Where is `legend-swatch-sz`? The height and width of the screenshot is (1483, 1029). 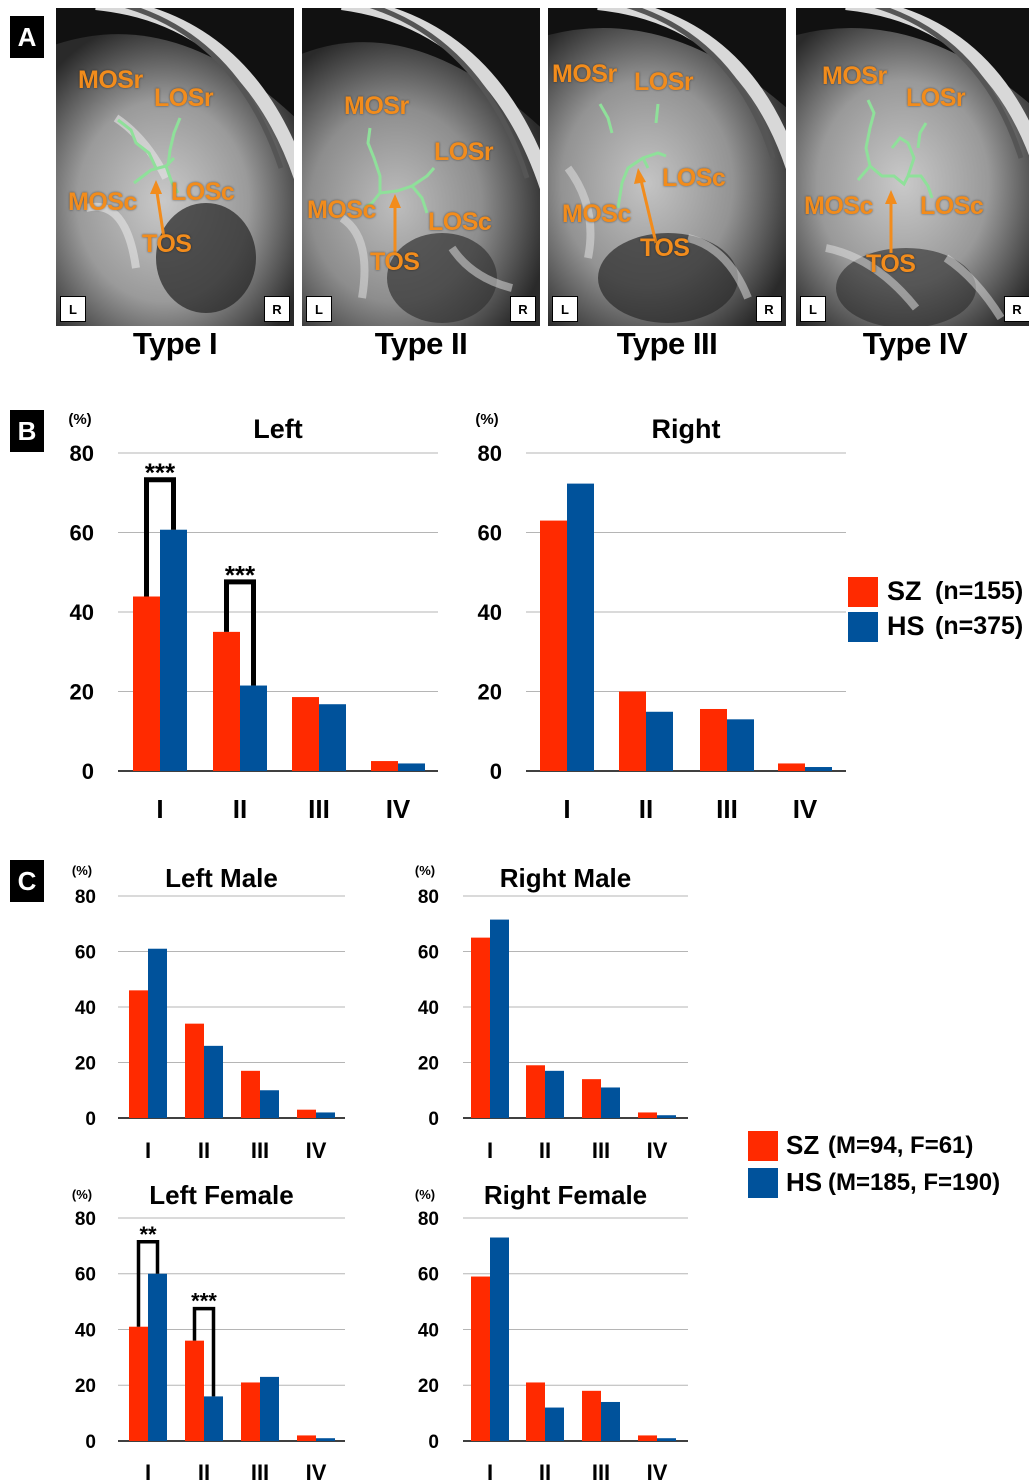 legend-swatch-sz is located at coordinates (863, 591).